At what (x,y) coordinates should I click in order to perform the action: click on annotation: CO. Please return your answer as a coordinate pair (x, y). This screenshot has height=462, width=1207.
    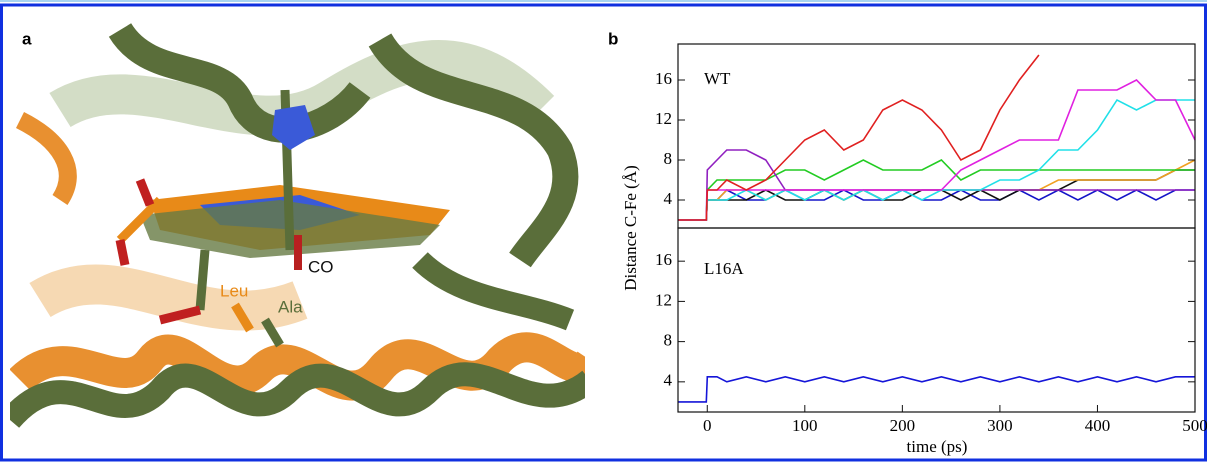
    Looking at the image, I should click on (321, 266).